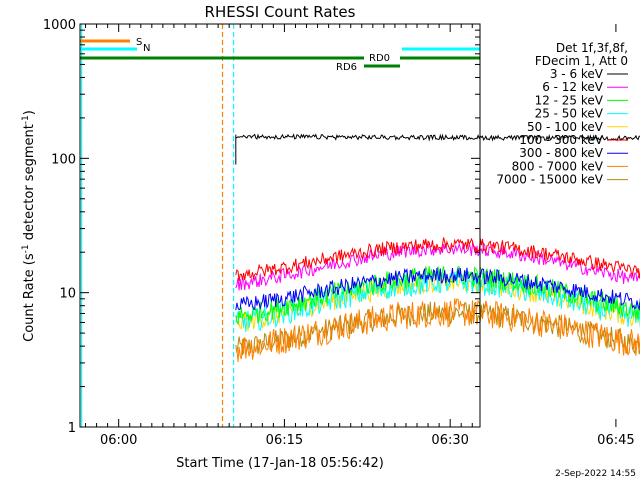 Image resolution: width=640 pixels, height=480 pixels. I want to click on legend-header-line: Det 1f,3f,8f,, so click(592, 48).